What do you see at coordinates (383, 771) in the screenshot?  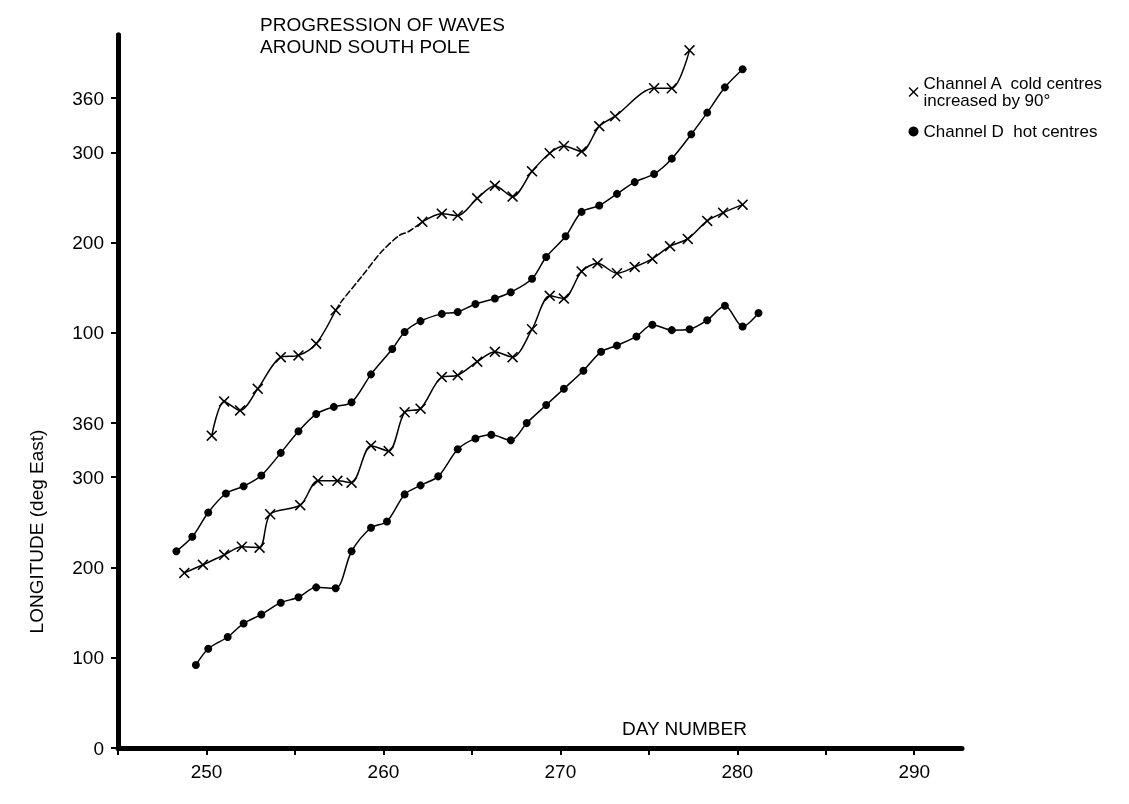 I see `x-tick-label: 260` at bounding box center [383, 771].